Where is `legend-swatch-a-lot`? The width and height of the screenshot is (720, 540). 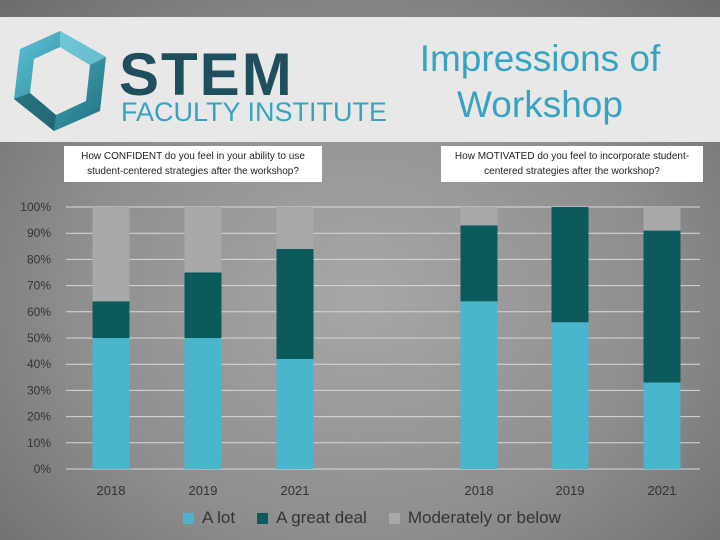
legend-swatch-a-lot is located at coordinates (188, 518).